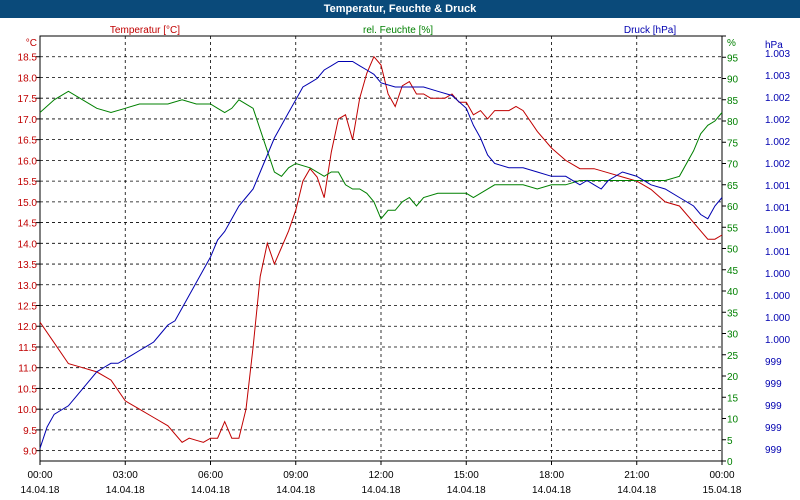 The height and width of the screenshot is (500, 800). Describe the element at coordinates (28, 244) in the screenshot. I see `temp-tick-label: 14.0` at that location.